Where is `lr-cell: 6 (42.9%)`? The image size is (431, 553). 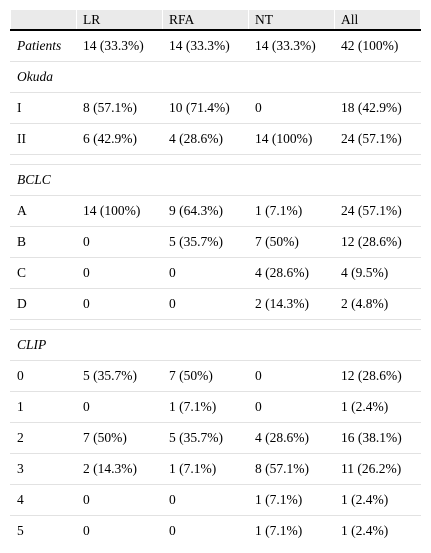
lr-cell: 6 (42.9%) is located at coordinates (119, 139).